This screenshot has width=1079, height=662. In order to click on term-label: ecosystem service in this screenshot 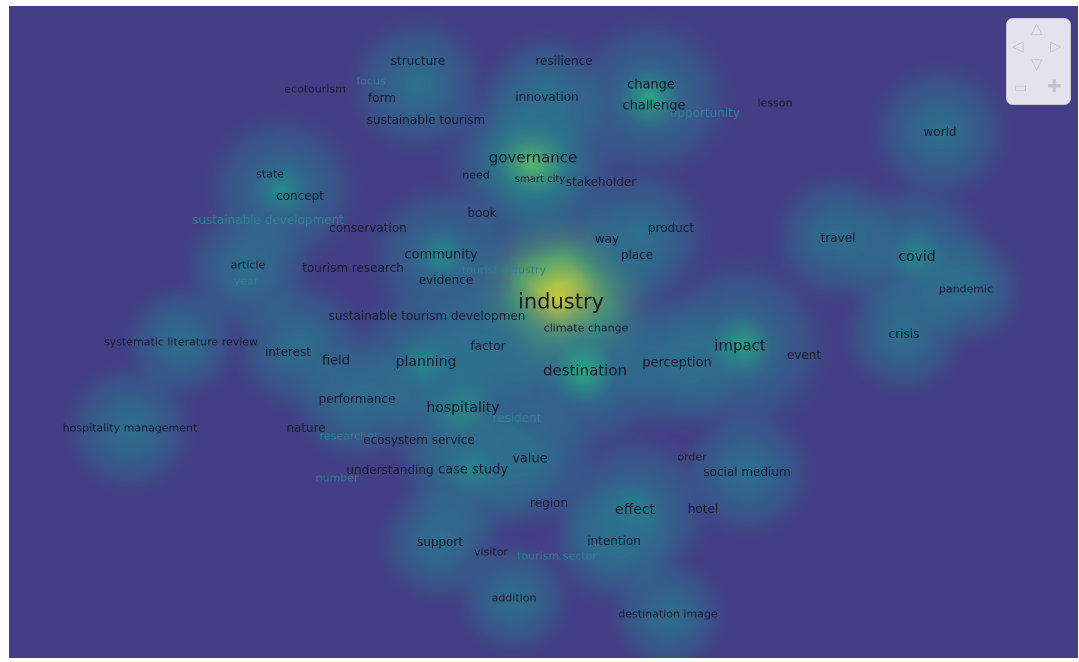, I will do `click(419, 440)`.